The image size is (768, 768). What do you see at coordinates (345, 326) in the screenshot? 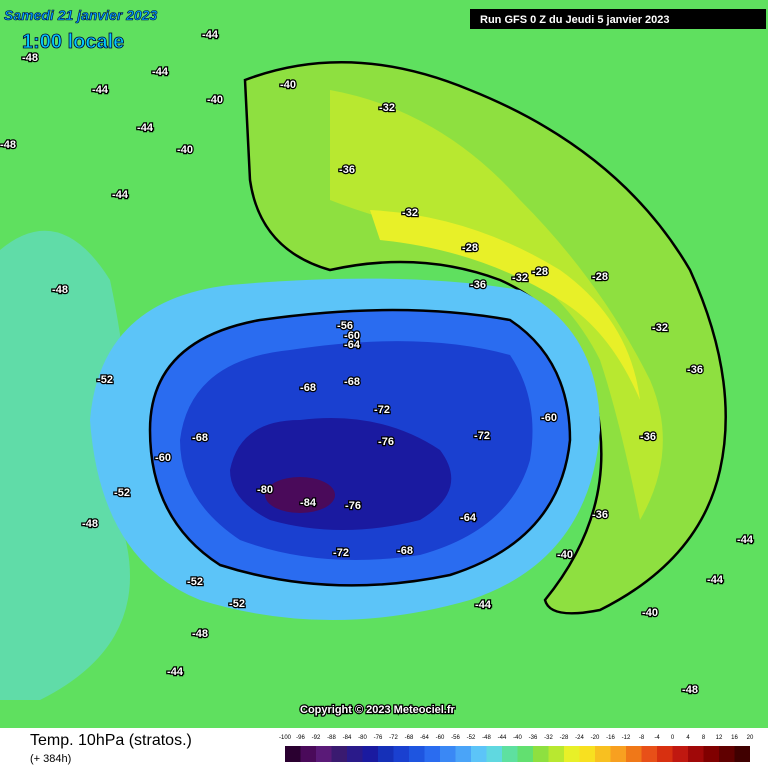
I see `contour-label: -56` at bounding box center [345, 326].